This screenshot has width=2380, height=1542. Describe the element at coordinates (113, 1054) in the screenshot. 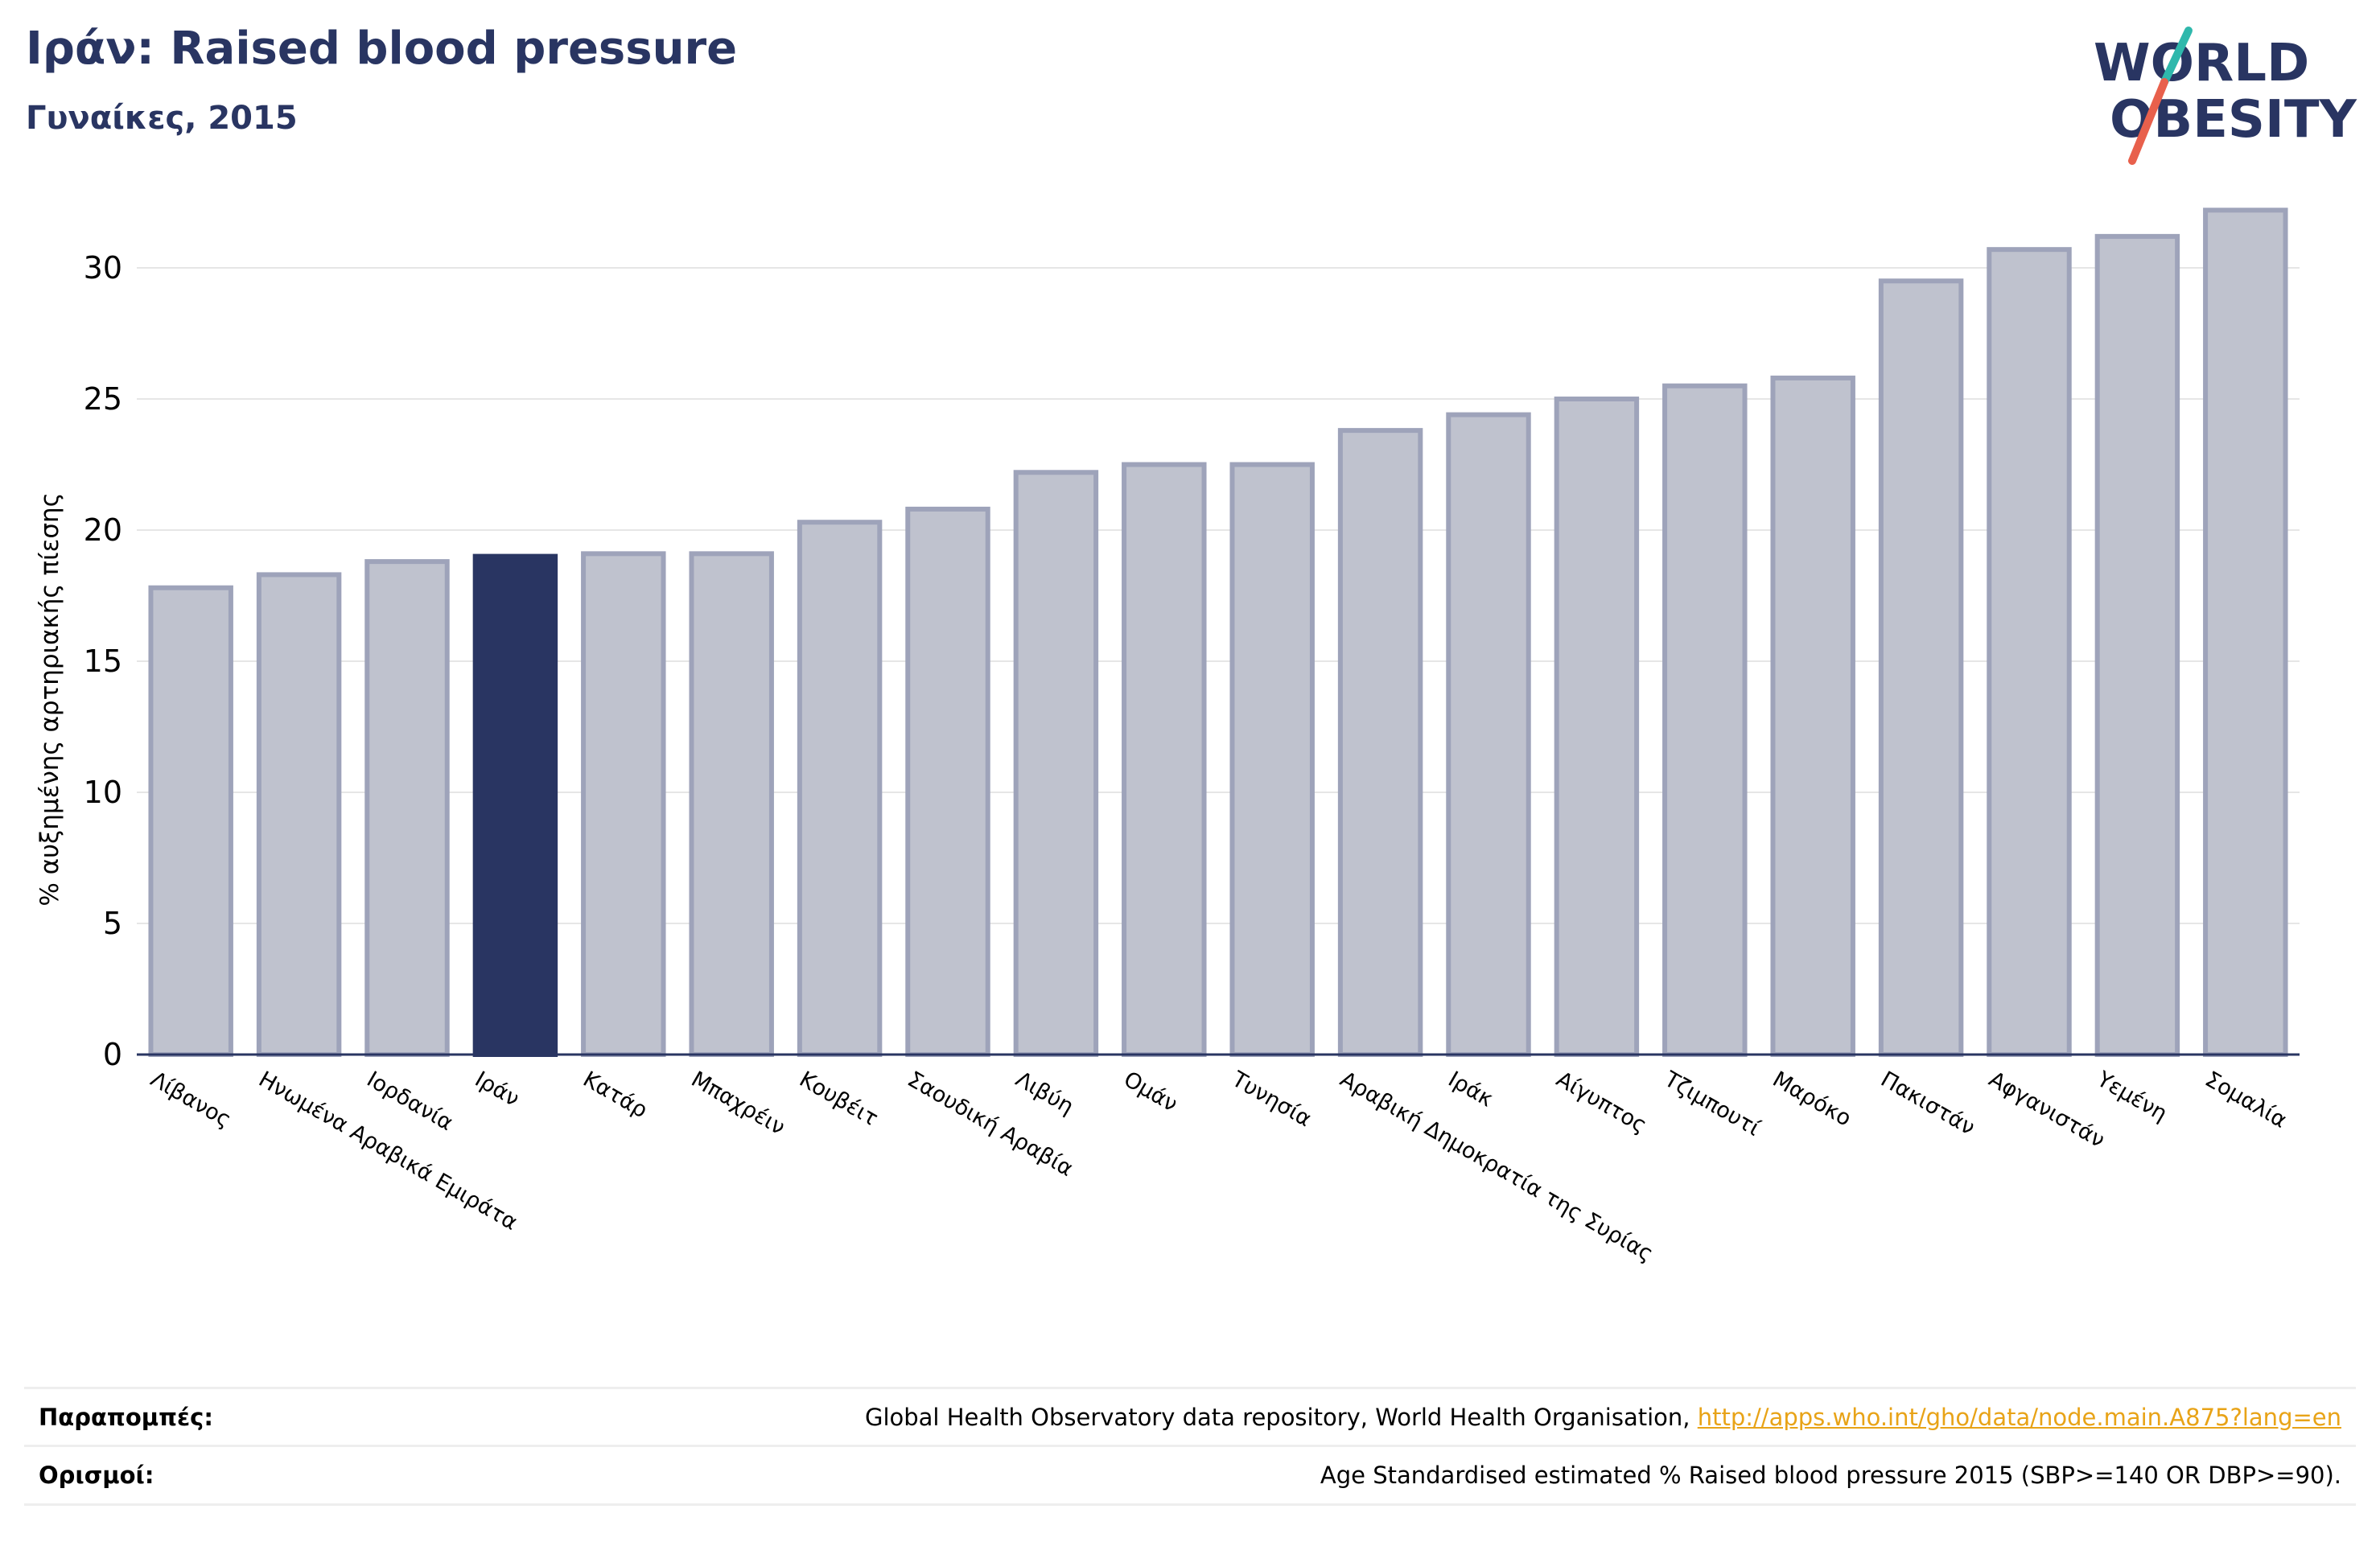

I see `y-tick-label: 0` at that location.